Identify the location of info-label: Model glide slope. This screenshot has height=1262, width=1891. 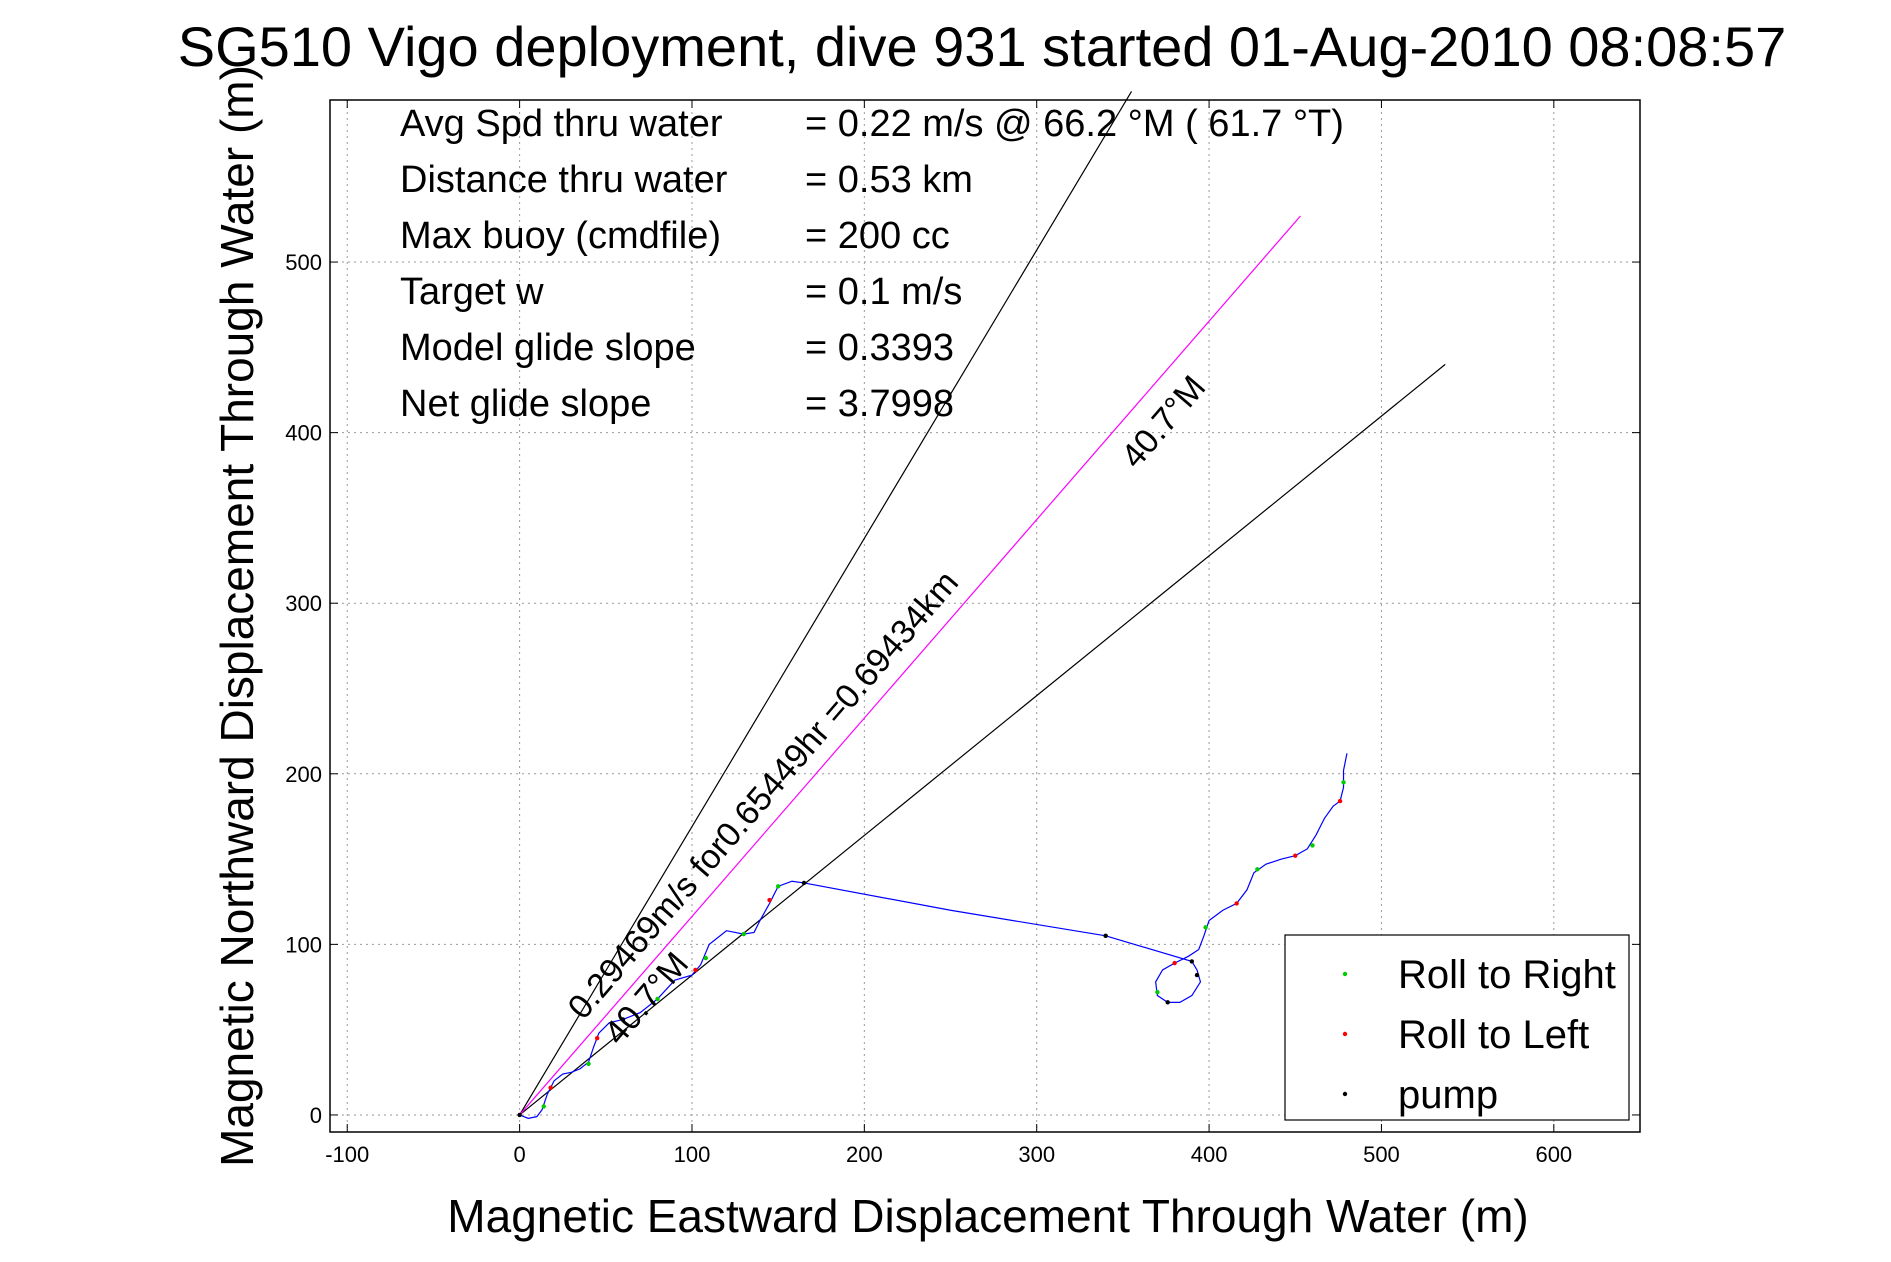
(548, 348).